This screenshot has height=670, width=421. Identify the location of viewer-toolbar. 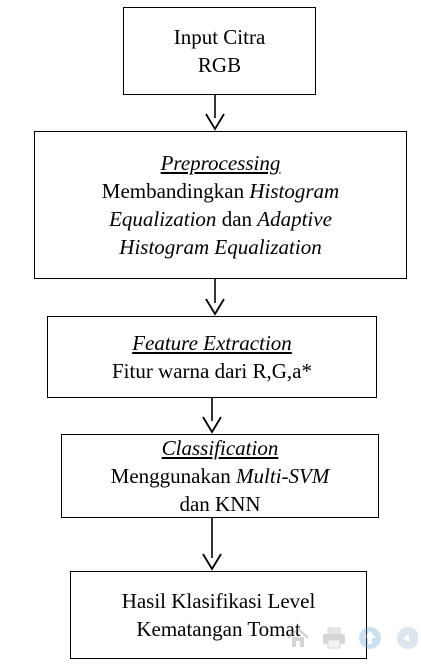
(349, 638).